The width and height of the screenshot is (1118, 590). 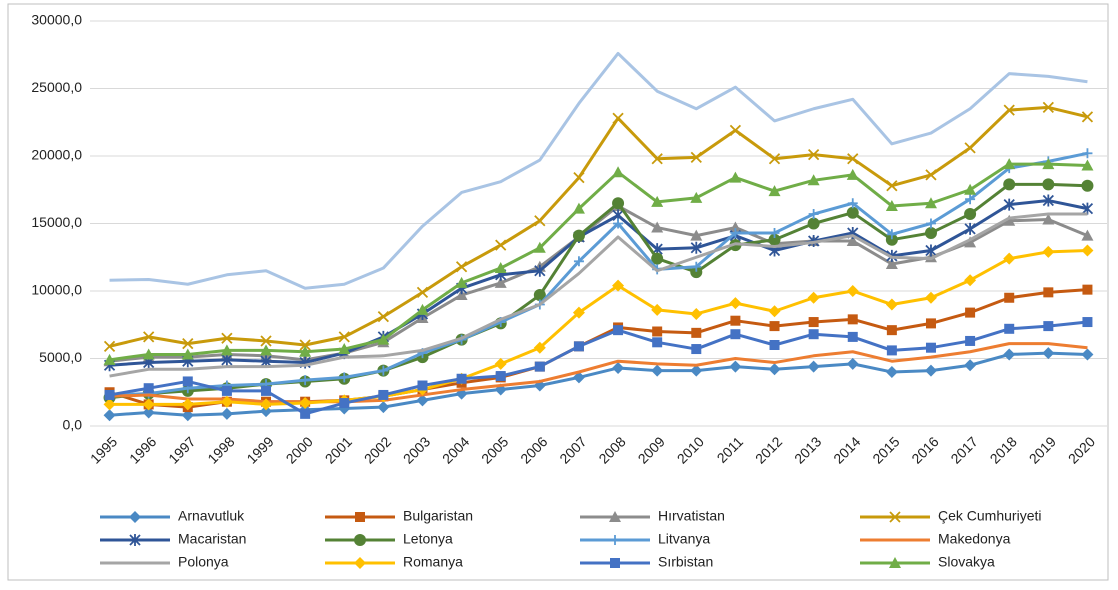 What do you see at coordinates (203, 562) in the screenshot?
I see `legend-label: Polonya` at bounding box center [203, 562].